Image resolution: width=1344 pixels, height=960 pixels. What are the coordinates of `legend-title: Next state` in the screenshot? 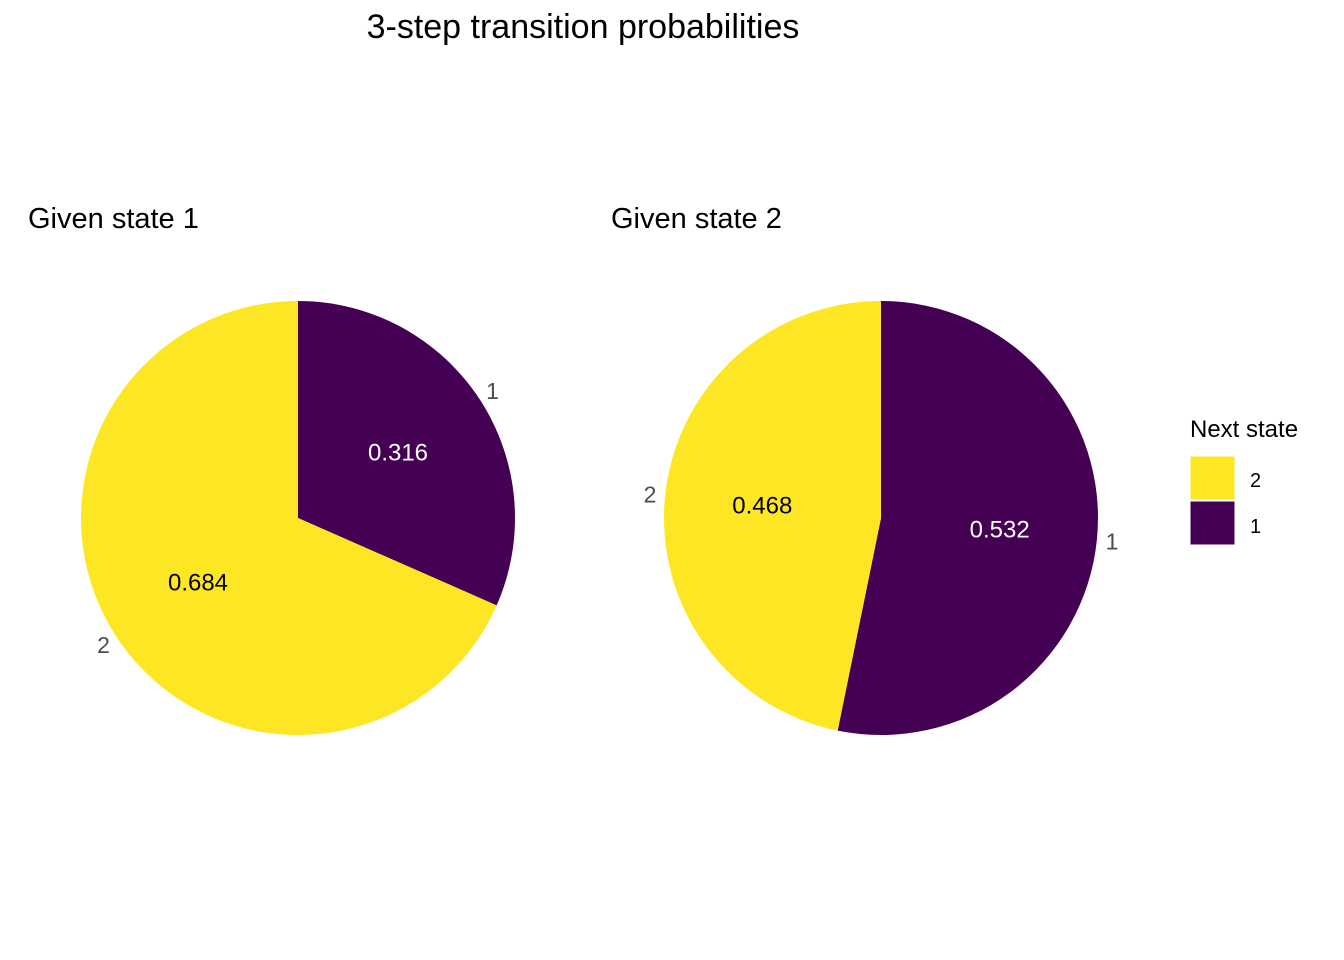 It's located at (1244, 429).